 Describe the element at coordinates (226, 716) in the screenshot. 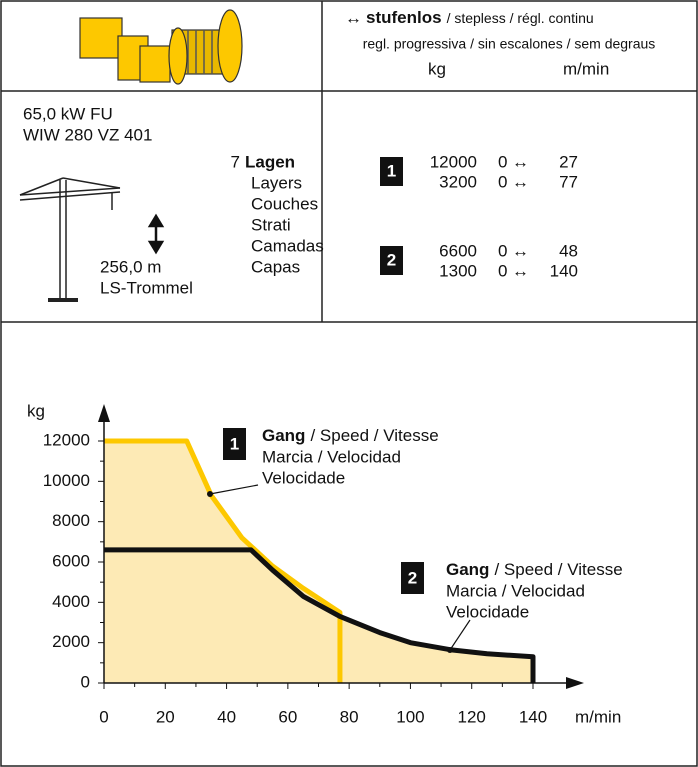

I see `x-tick-label: 40` at that location.